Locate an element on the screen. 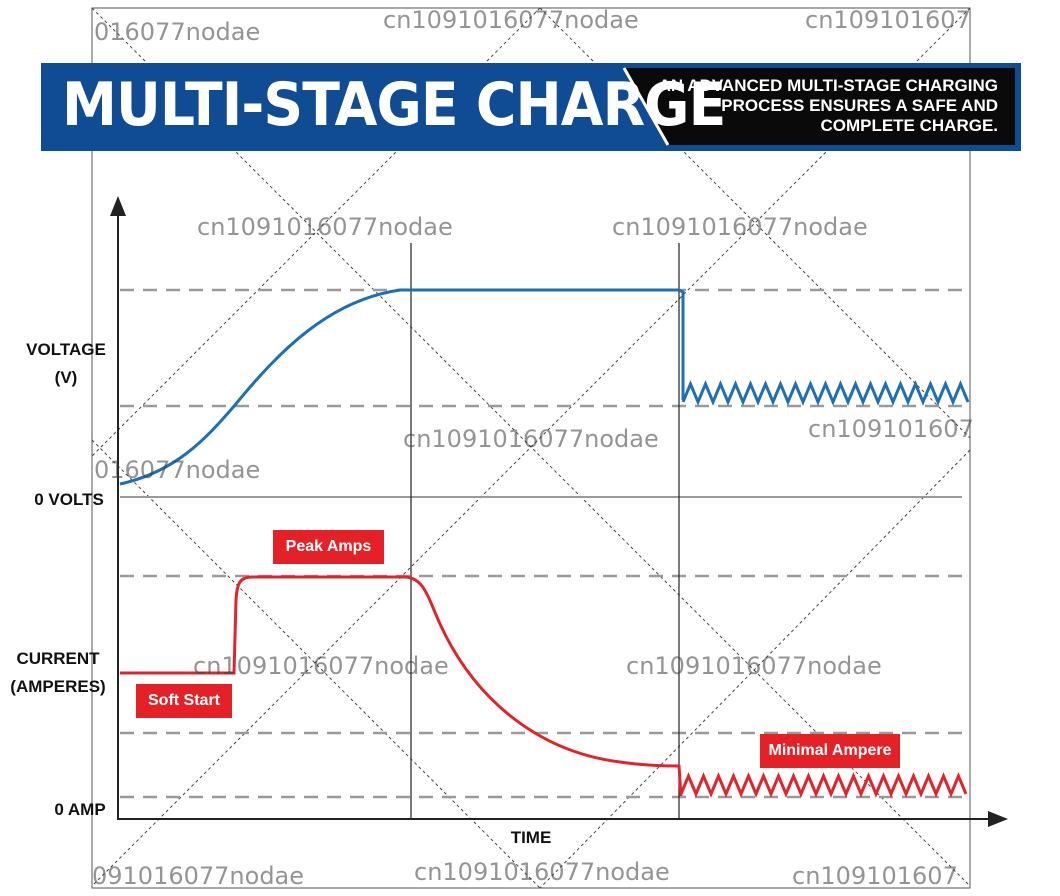 This screenshot has width=1060, height=896. voltage-unit-line: (V) is located at coordinates (66, 377).